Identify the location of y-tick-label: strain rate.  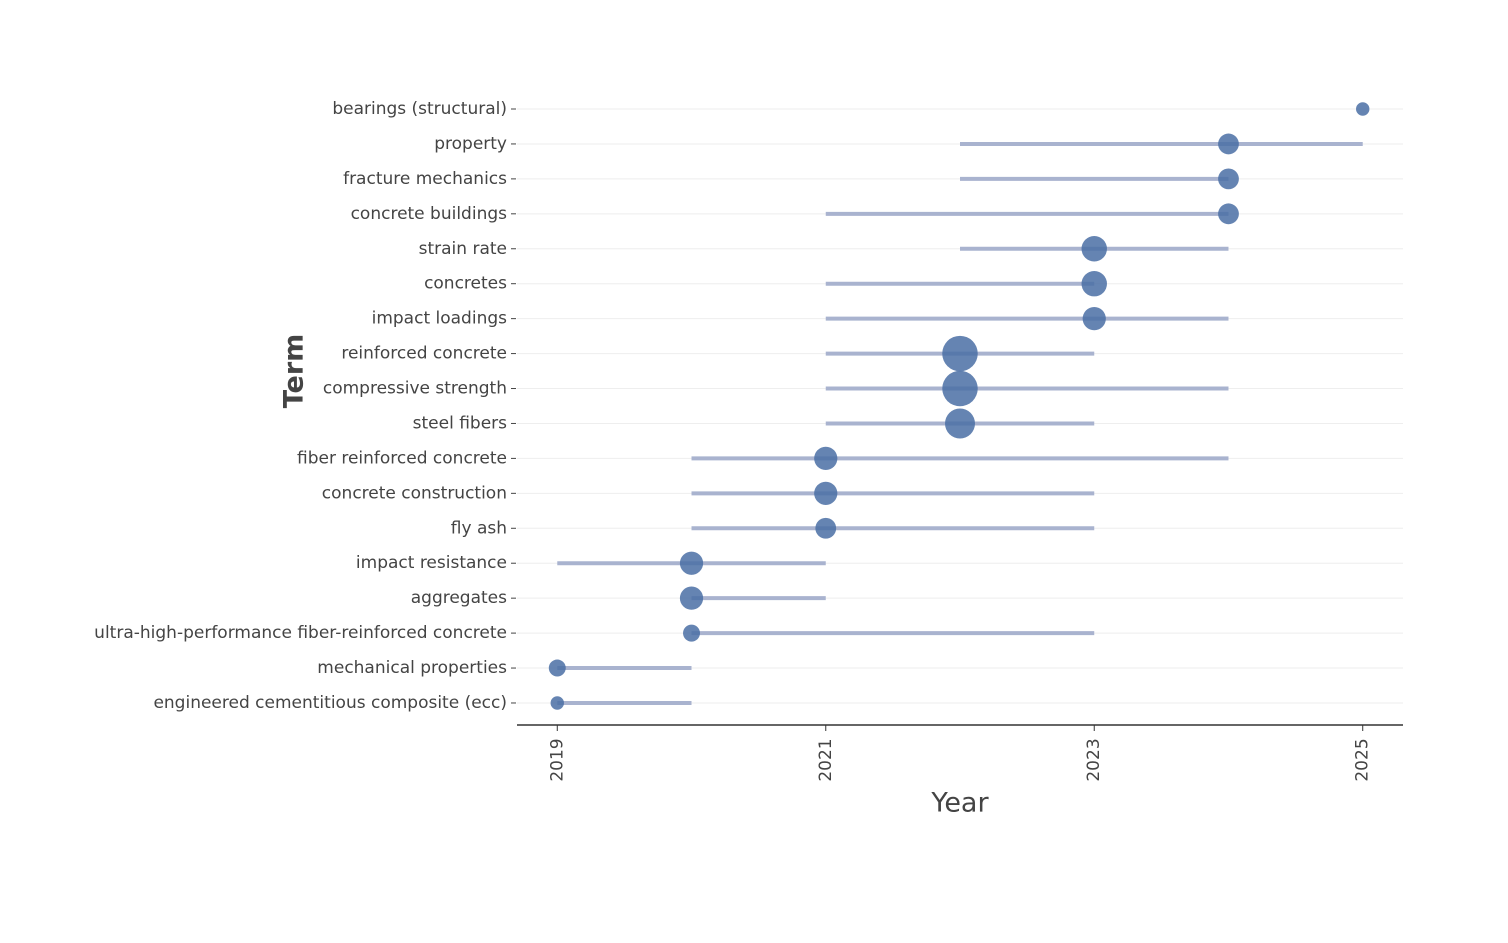
(463, 249).